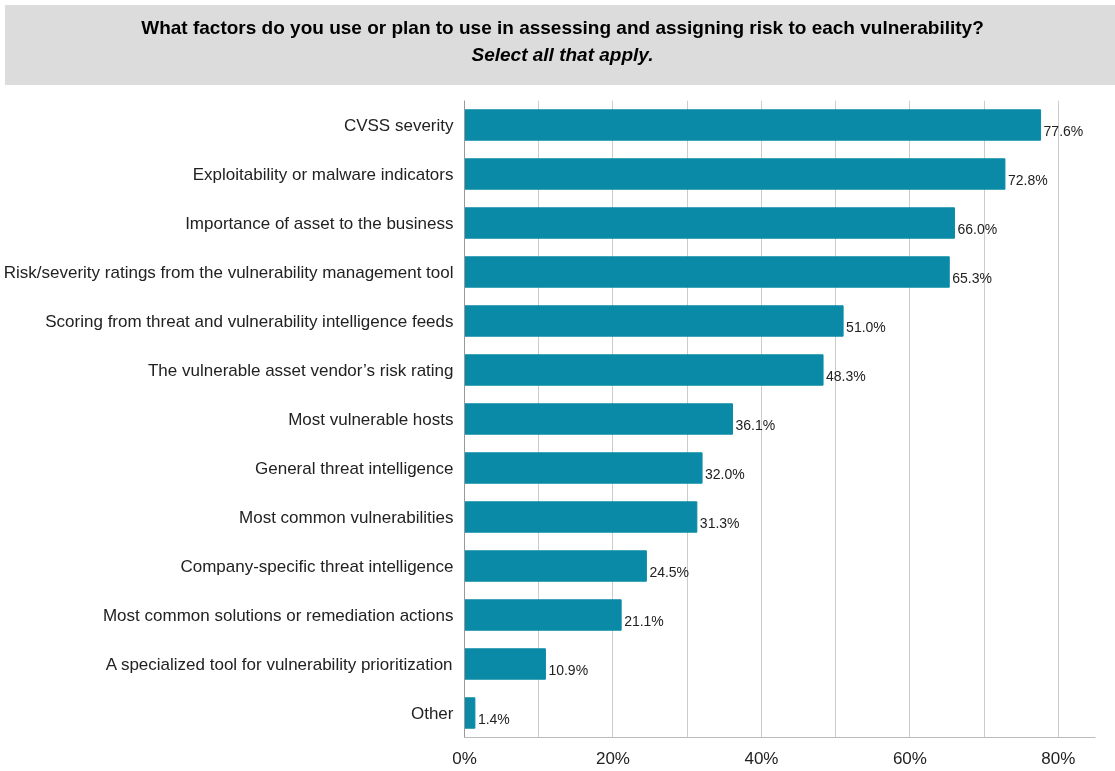  What do you see at coordinates (1027, 180) in the screenshot?
I see `data-label: 72.8%` at bounding box center [1027, 180].